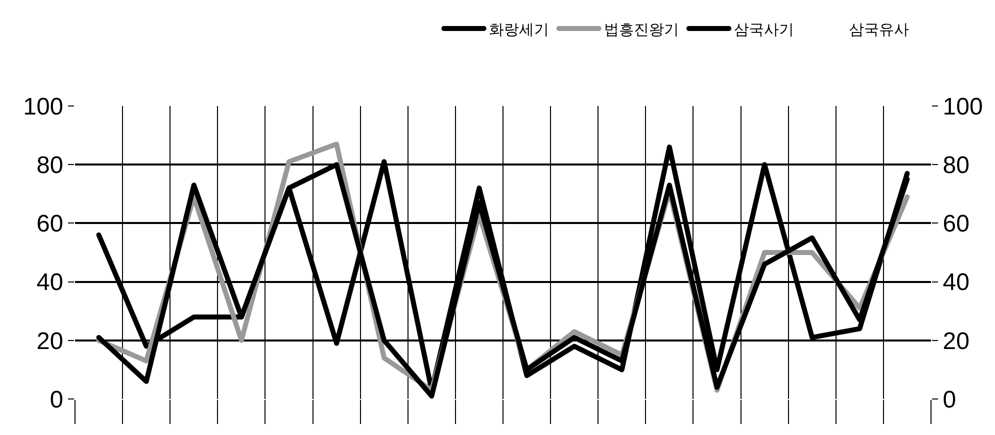  Describe the element at coordinates (50, 341) in the screenshot. I see `y-tick-label: 20` at that location.